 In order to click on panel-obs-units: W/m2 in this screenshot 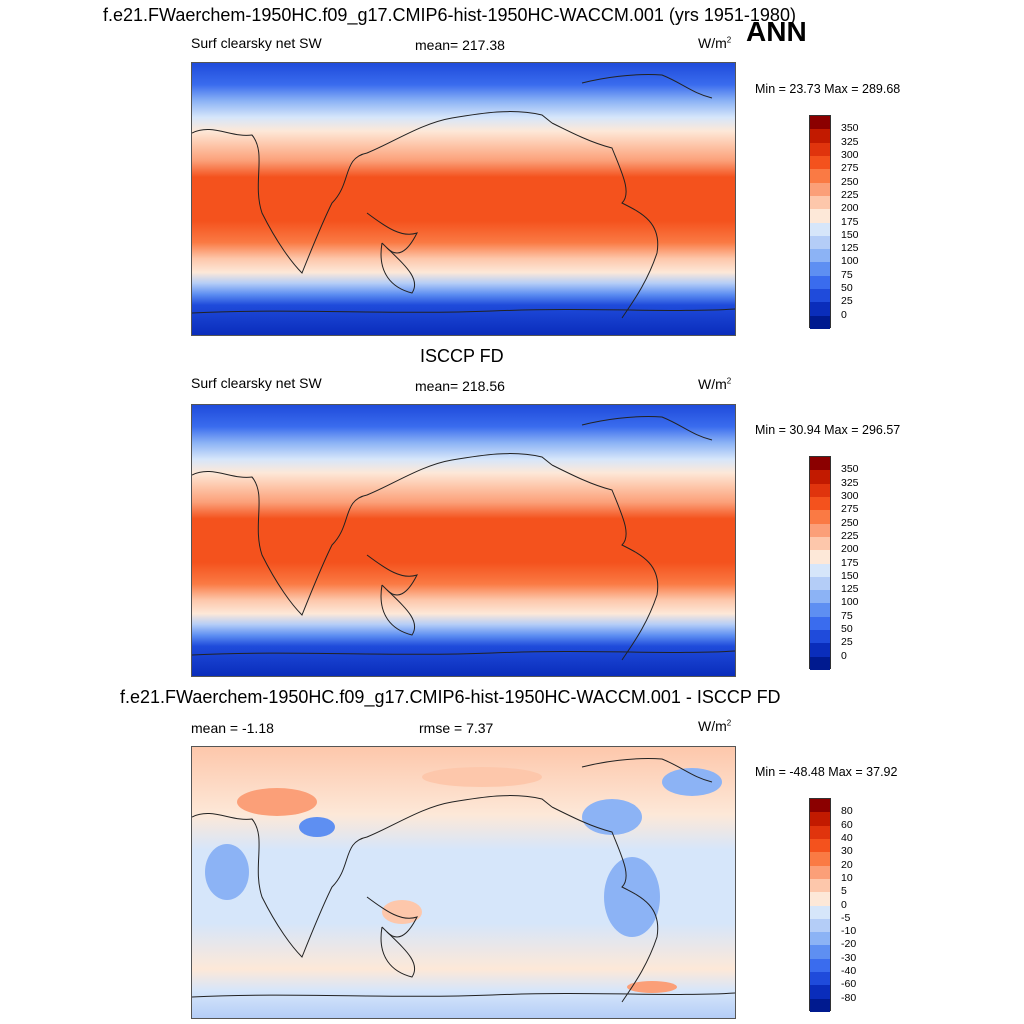, I will do `click(715, 384)`.